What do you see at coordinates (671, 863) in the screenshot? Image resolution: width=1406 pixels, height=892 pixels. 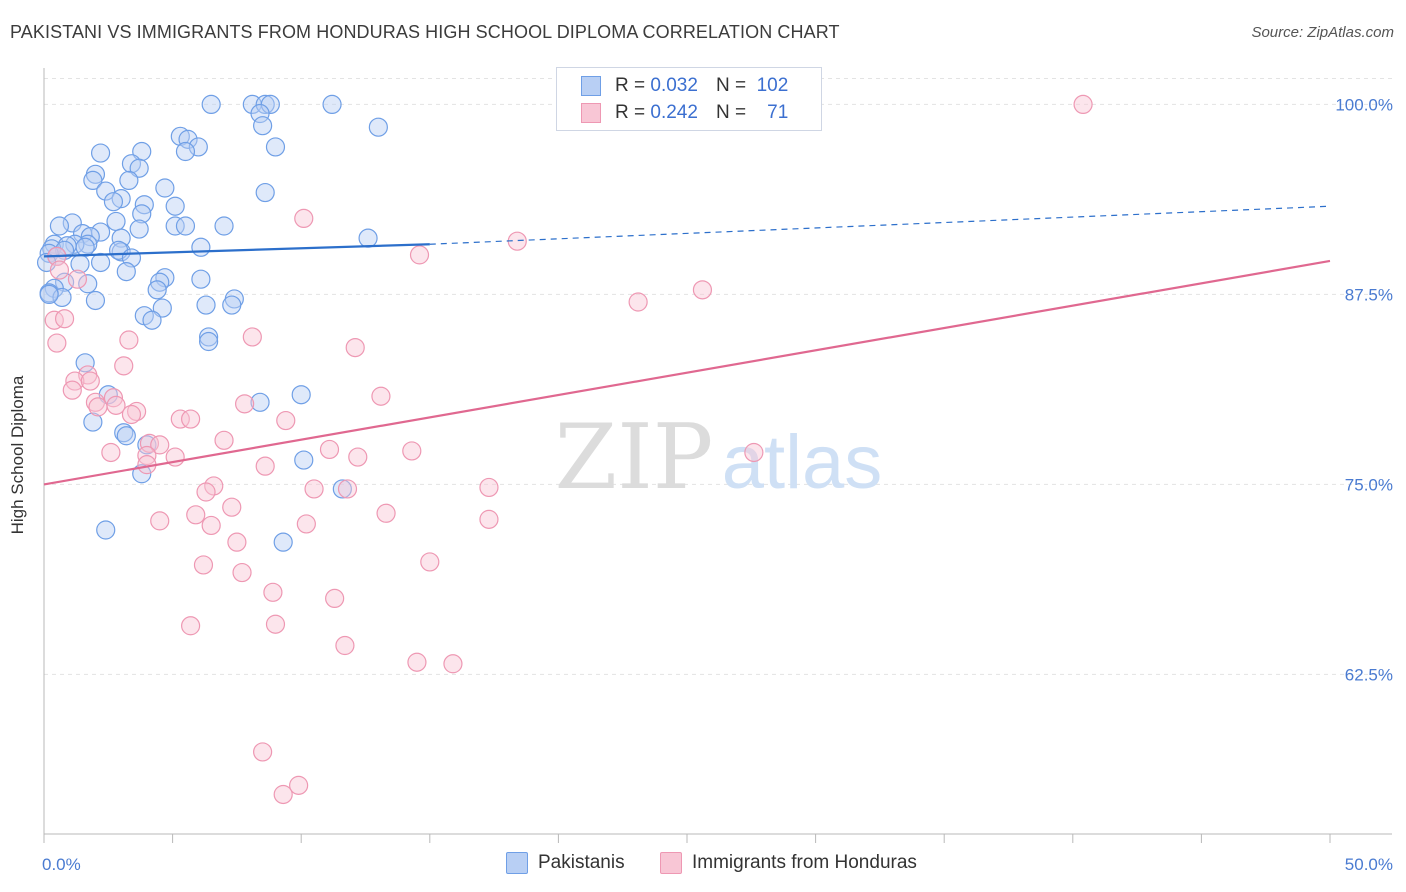 I see `legend-swatch` at bounding box center [671, 863].